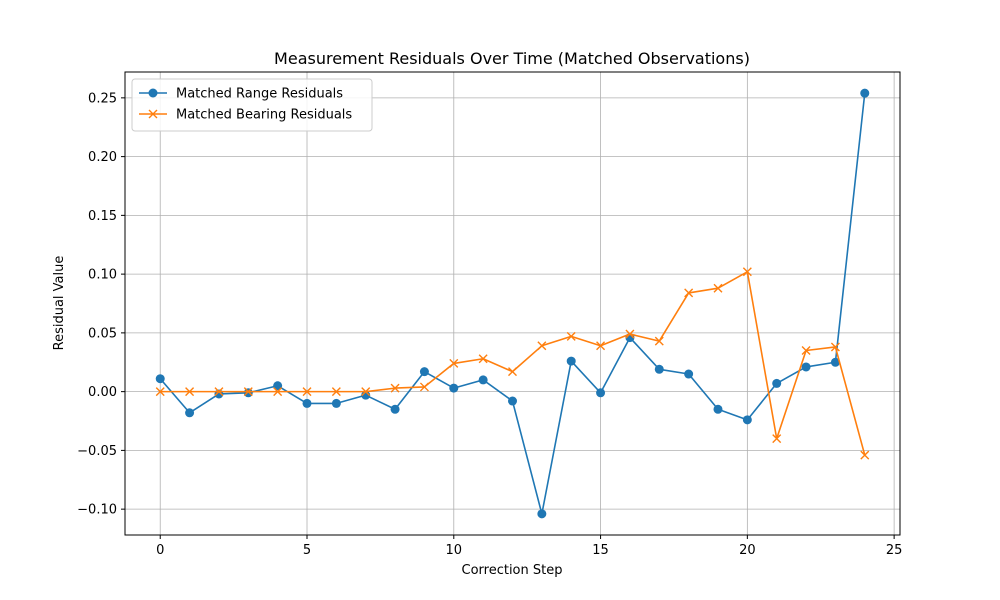  What do you see at coordinates (102, 157) in the screenshot?
I see `y-tick-label: 0.20` at bounding box center [102, 157].